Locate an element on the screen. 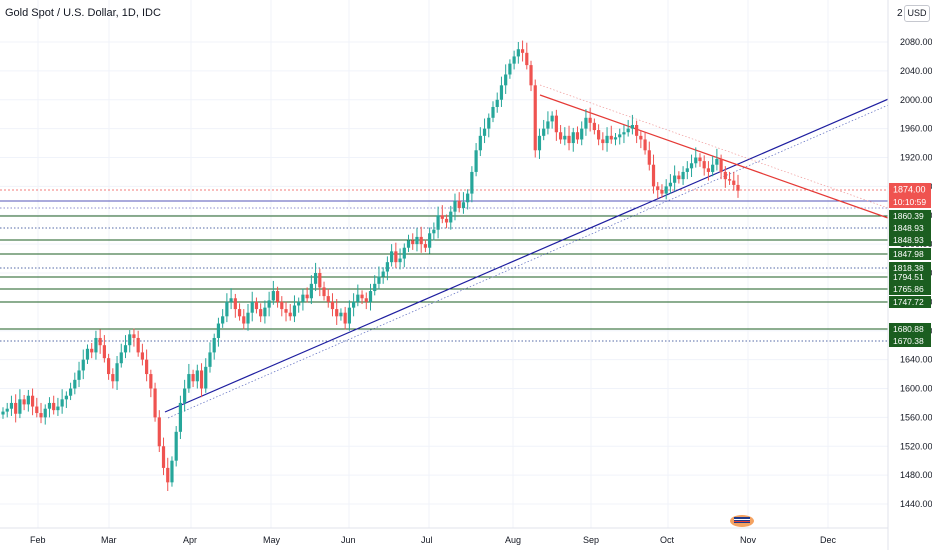 The image size is (932, 550). countdown-bg is located at coordinates (910, 202).